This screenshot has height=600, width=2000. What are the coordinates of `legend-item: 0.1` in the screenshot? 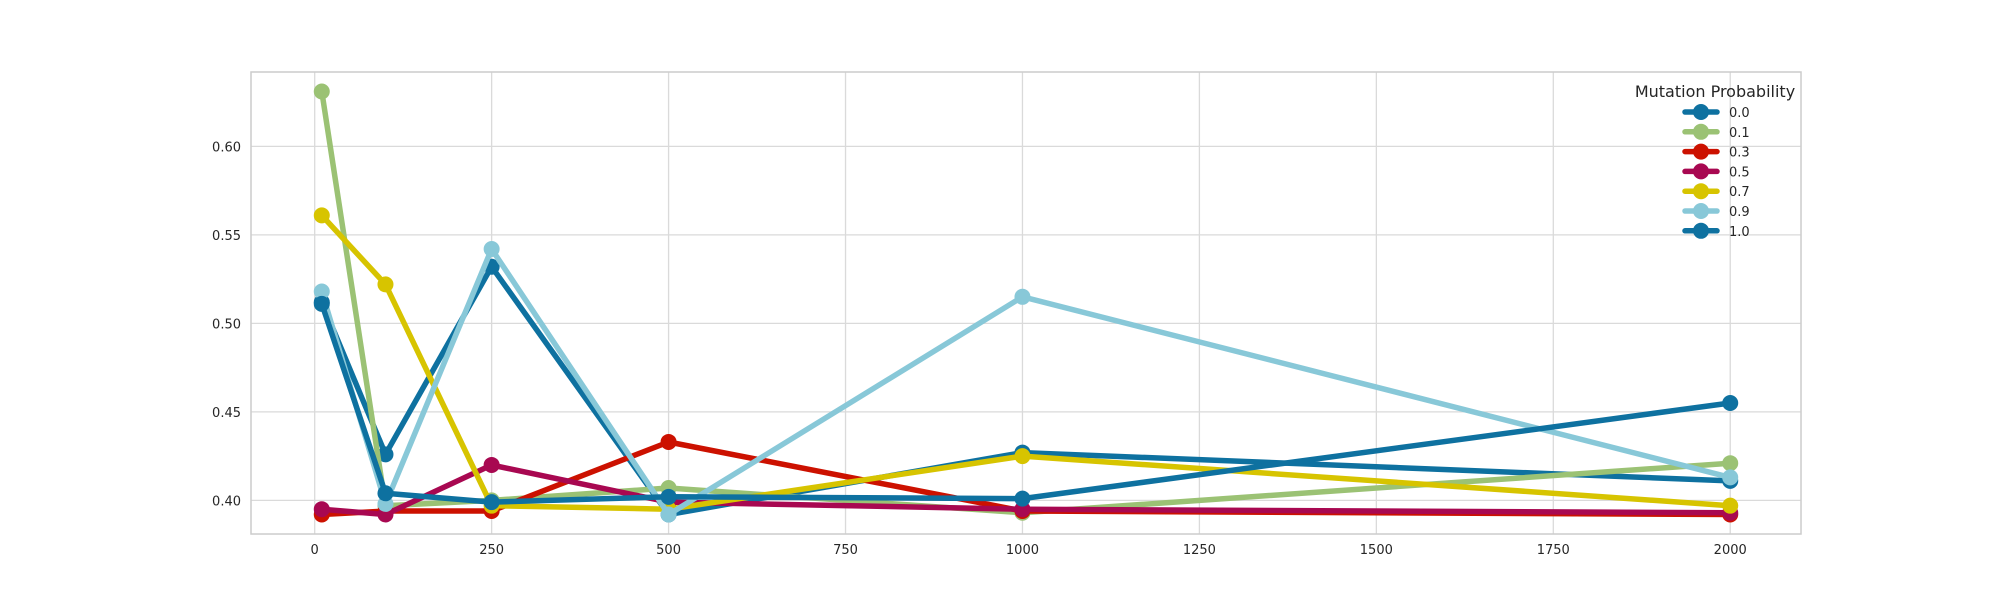 It's located at (1716, 132).